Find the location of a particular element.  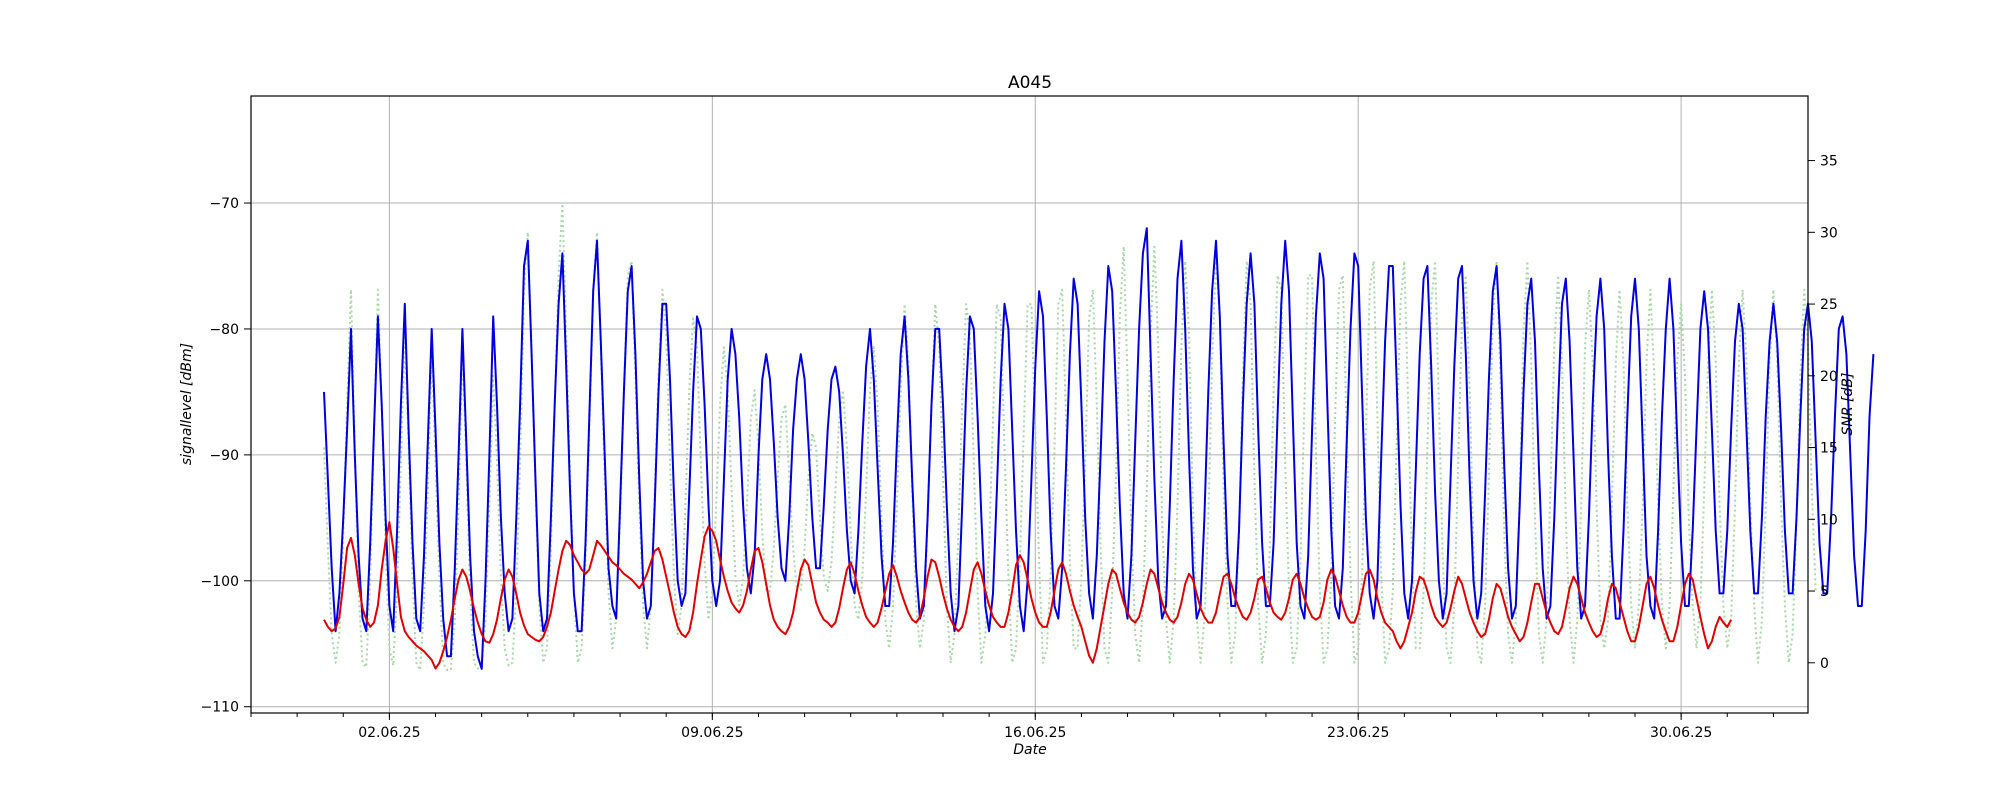

x-tick-label: 09.06.25 is located at coordinates (712, 733).